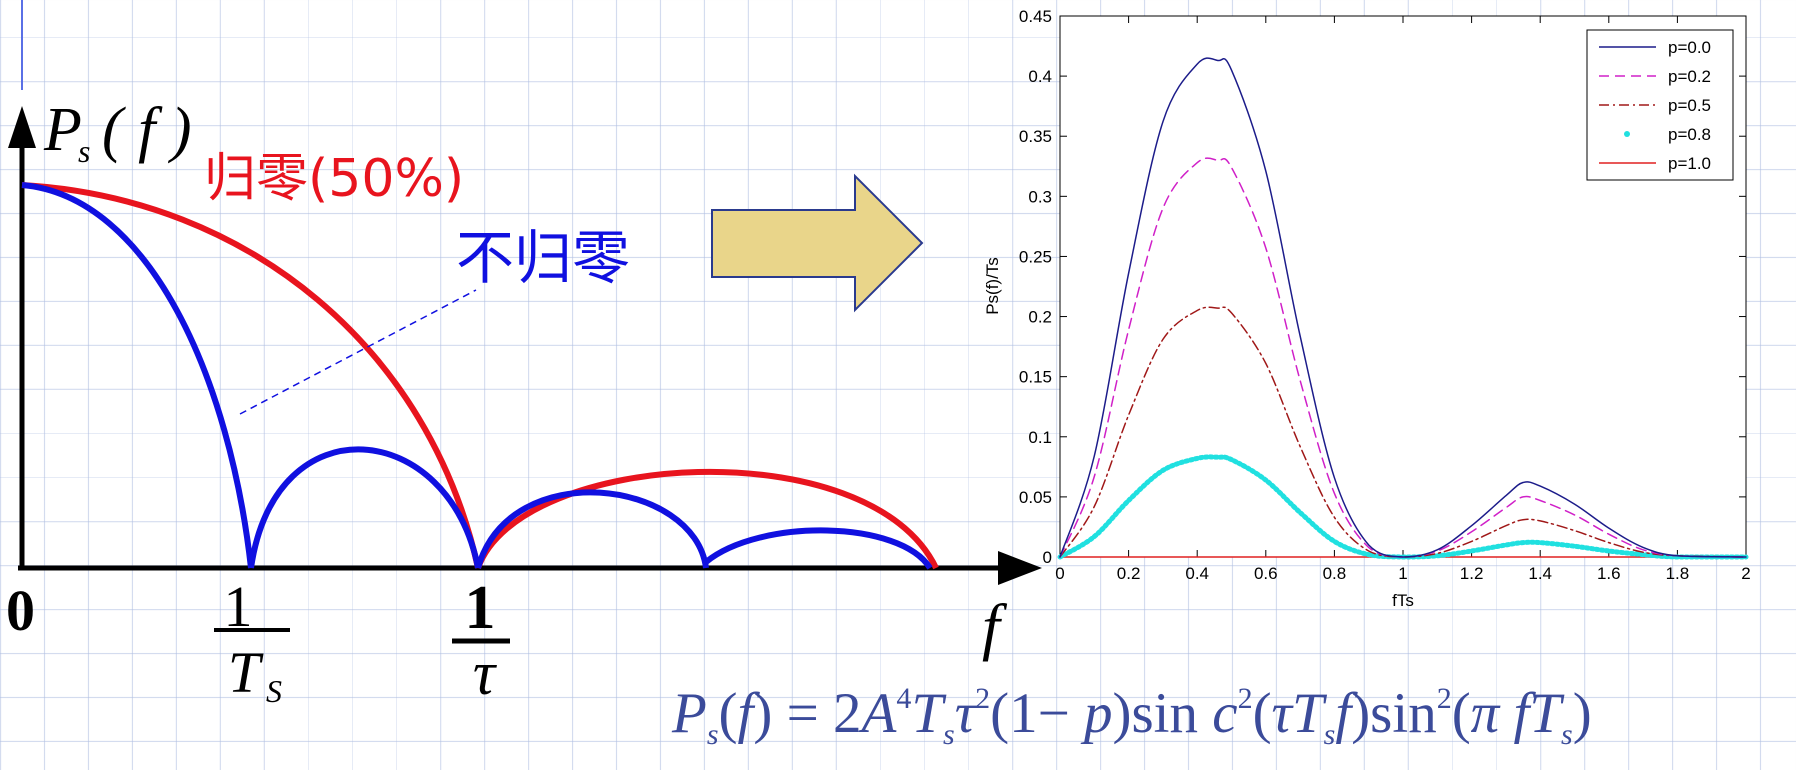 The height and width of the screenshot is (770, 1796). Describe the element at coordinates (485, 674) in the screenshot. I see `tick-1-over-tau-denominator: τ` at that location.